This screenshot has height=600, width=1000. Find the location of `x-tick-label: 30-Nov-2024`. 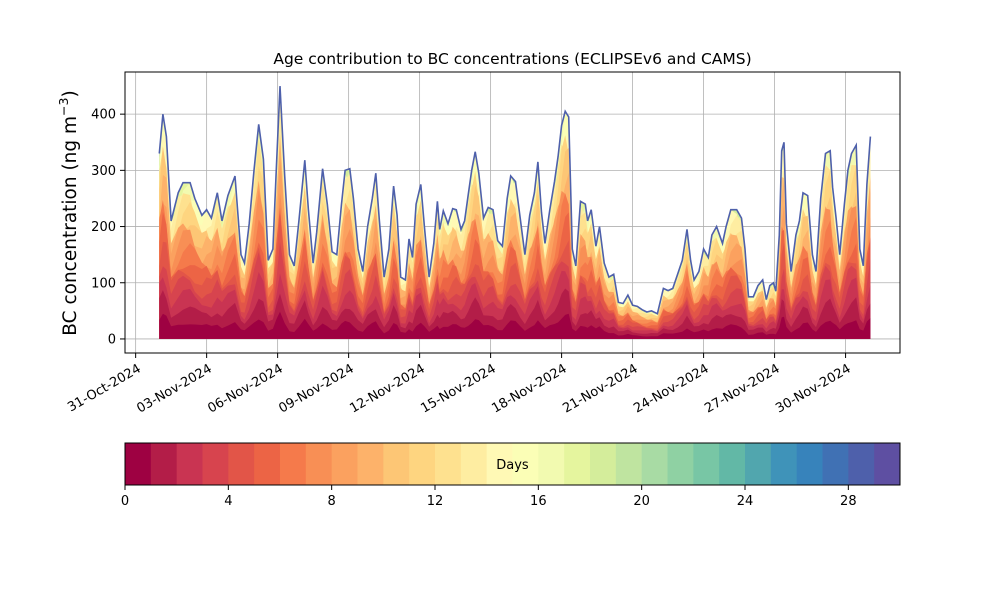

x-tick-label: 30-Nov-2024 is located at coordinates (813, 388).